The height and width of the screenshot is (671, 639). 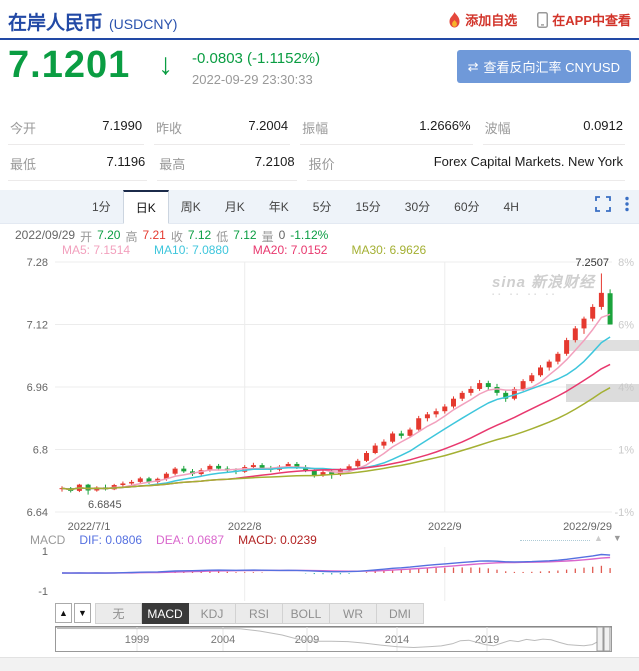 I want to click on period-tab-4H: 4H, so click(x=511, y=206).